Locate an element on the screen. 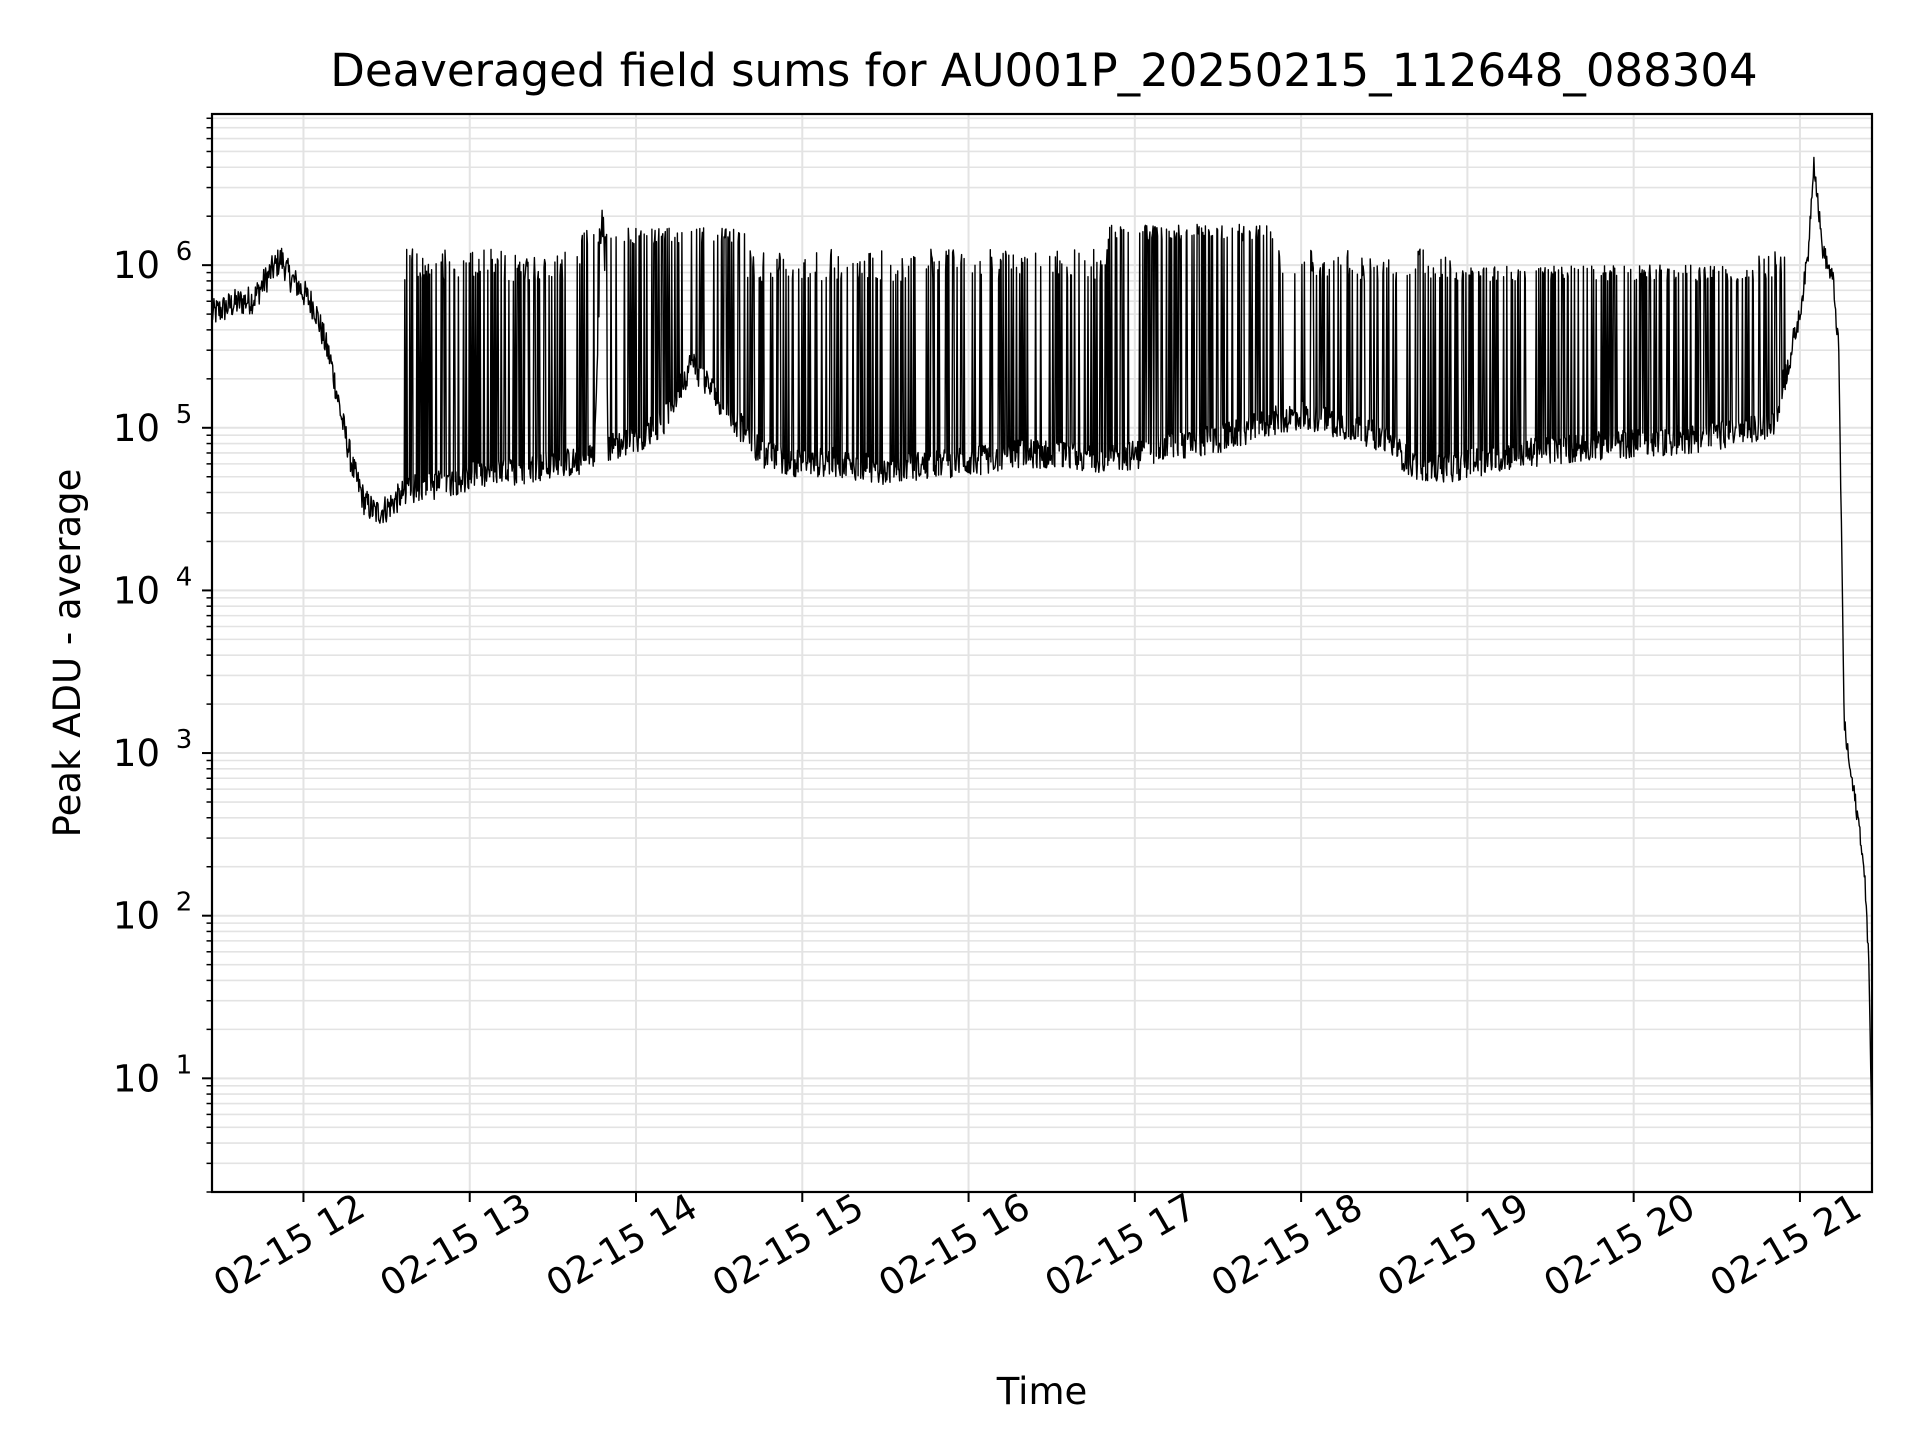  y-tick-exponent: 3 is located at coordinates (184, 740).